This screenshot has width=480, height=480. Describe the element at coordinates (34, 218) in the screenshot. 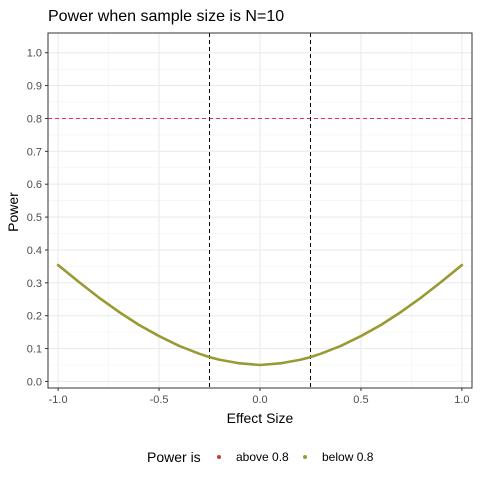

I see `y-tick-label: 0.5` at that location.